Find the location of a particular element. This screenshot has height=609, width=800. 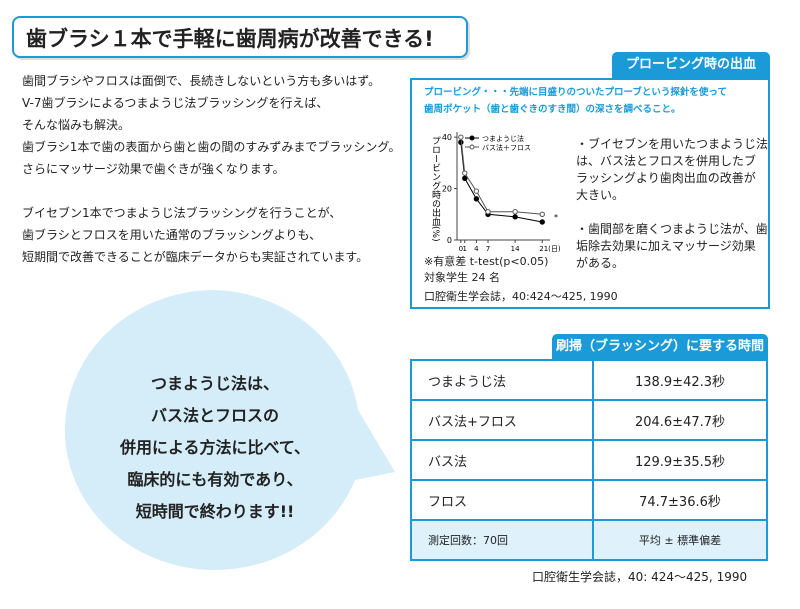

x-tick-label: 4 is located at coordinates (476, 249).